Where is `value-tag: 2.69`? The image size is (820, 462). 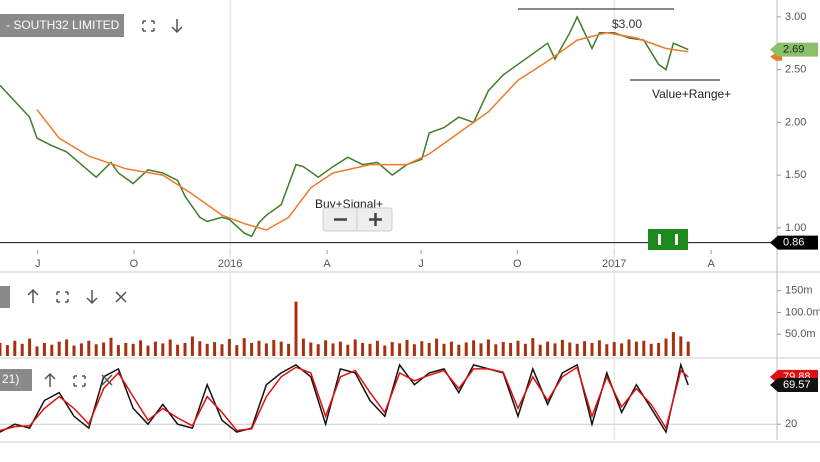 value-tag: 2.69 is located at coordinates (794, 49).